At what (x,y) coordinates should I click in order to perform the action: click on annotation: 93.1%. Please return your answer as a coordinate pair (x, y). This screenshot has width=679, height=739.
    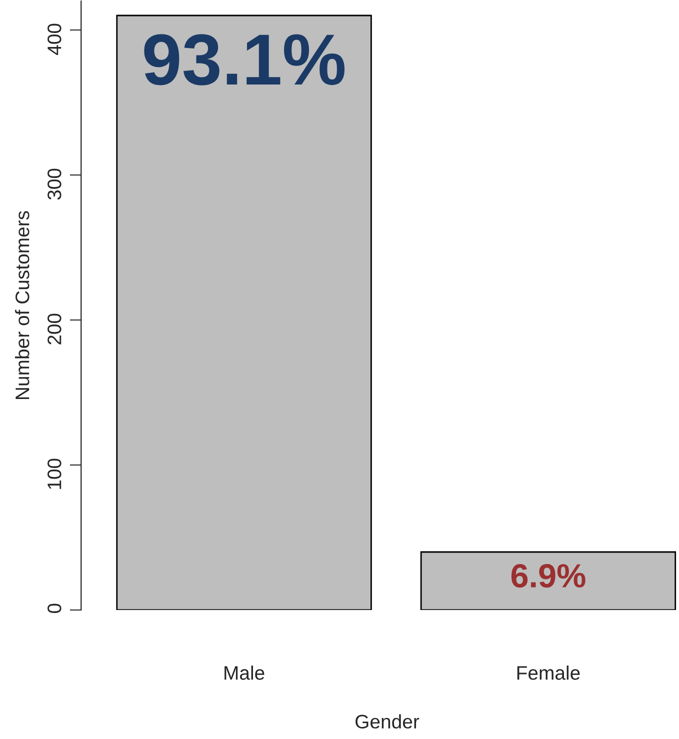
    Looking at the image, I should click on (244, 60).